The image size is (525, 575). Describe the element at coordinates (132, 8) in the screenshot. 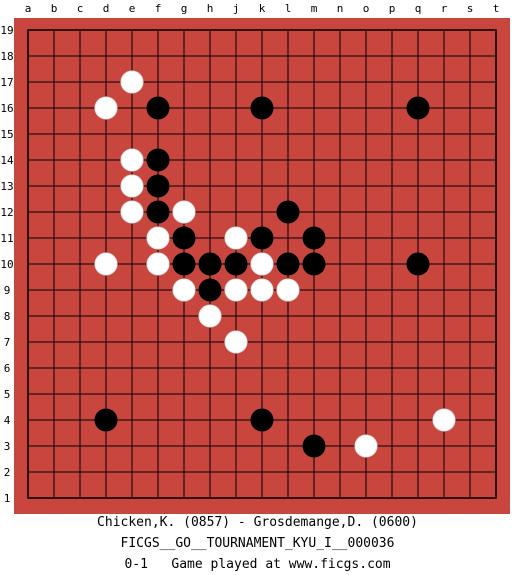

I see `column-label-e: e` at that location.